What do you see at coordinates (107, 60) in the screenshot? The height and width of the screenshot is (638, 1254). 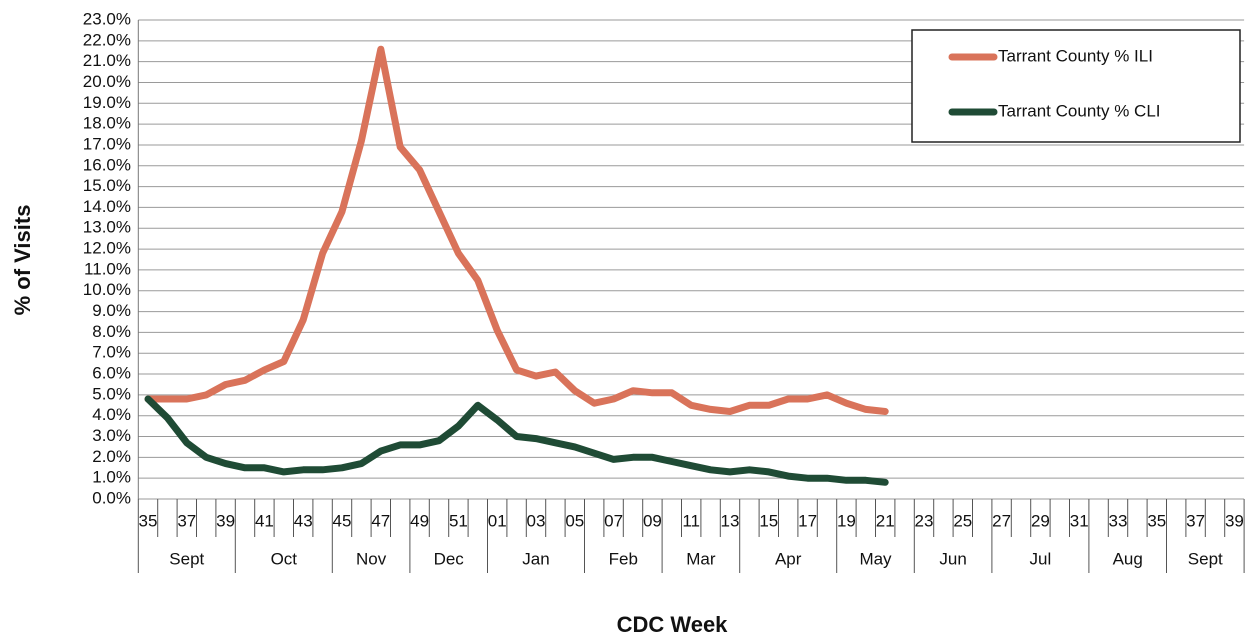 I see `y-tick-label: 21.0%` at bounding box center [107, 60].